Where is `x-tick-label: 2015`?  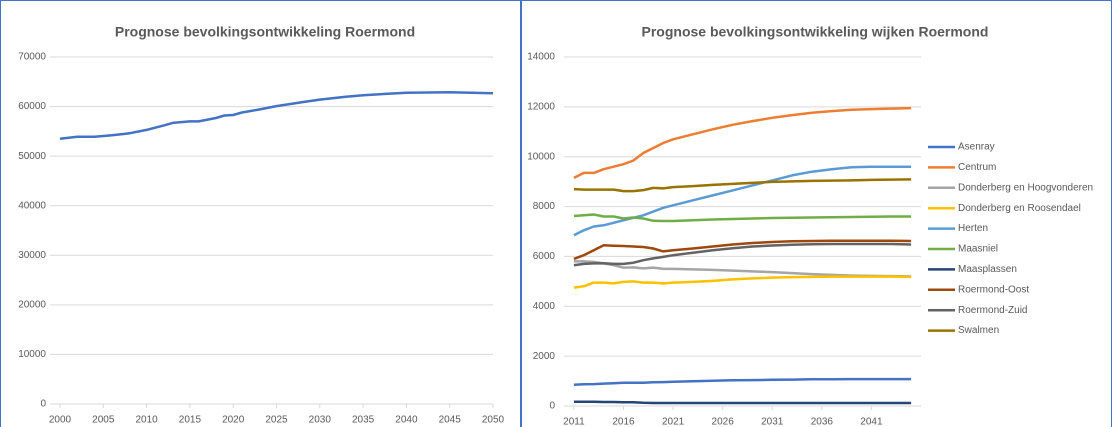
x-tick-label: 2015 is located at coordinates (190, 420).